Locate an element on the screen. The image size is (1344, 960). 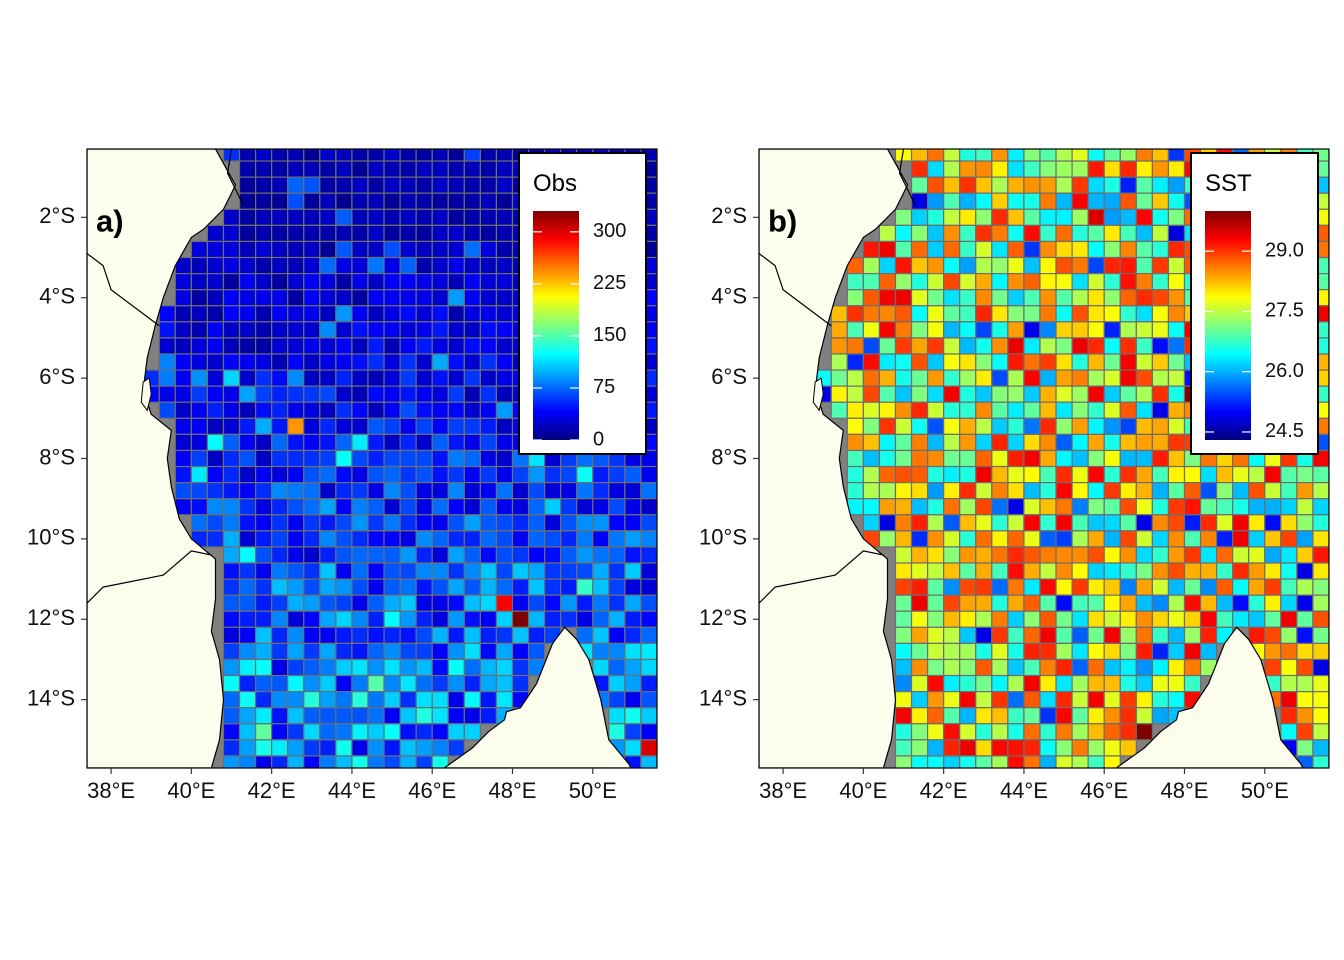
land-mainland is located at coordinates (162, 458).